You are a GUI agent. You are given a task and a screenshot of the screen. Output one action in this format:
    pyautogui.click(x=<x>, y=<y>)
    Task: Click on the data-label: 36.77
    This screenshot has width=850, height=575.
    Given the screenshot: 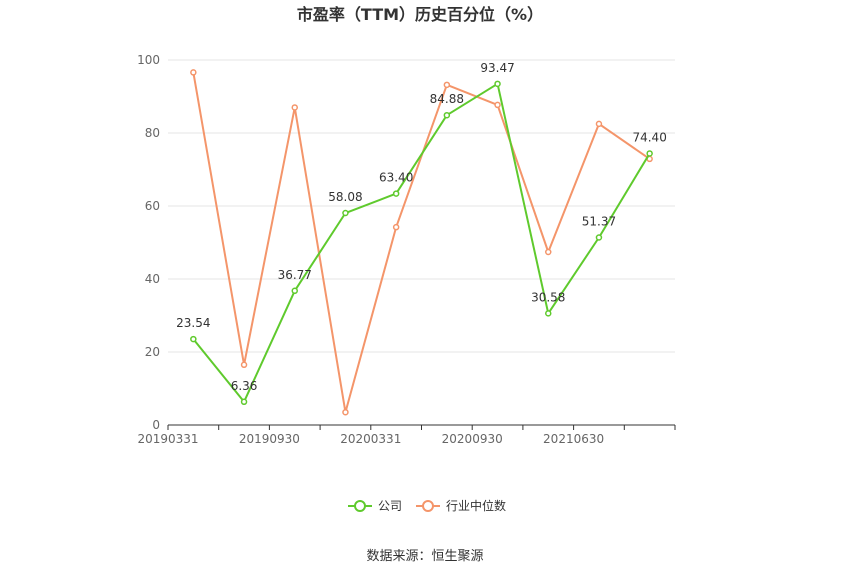 What is the action you would take?
    pyautogui.click(x=295, y=275)
    